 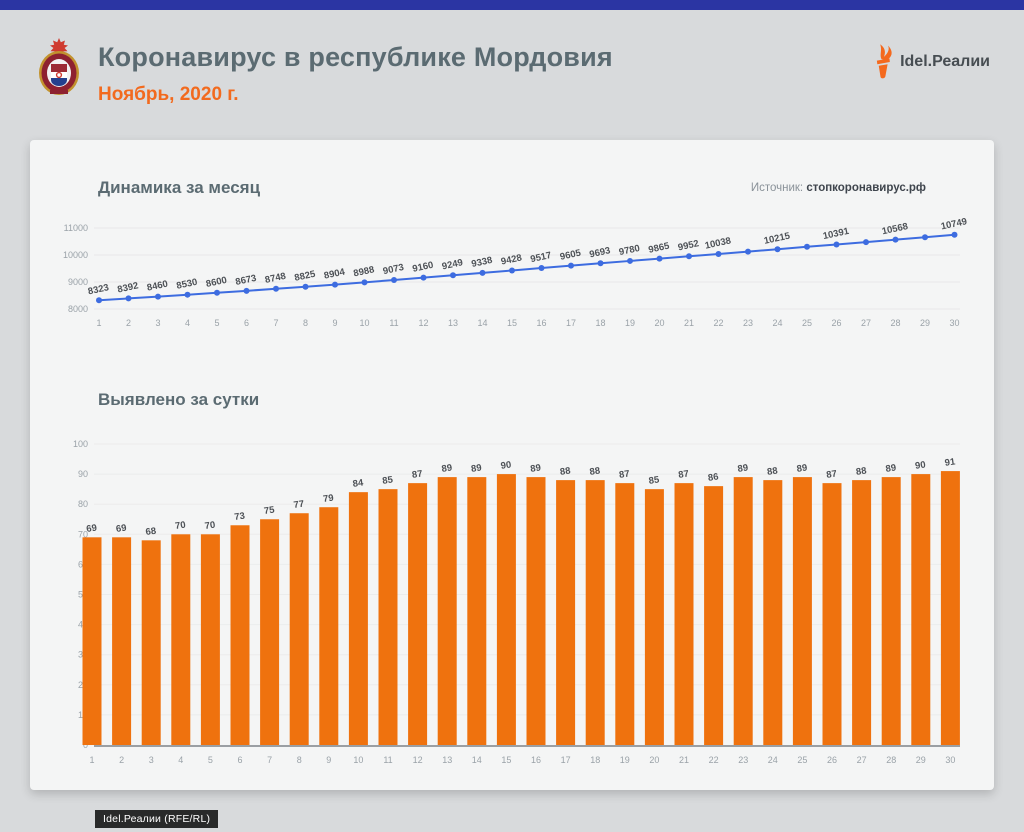 What do you see at coordinates (688, 245) in the screenshot?
I see `svg-text: 9952` at bounding box center [688, 245].